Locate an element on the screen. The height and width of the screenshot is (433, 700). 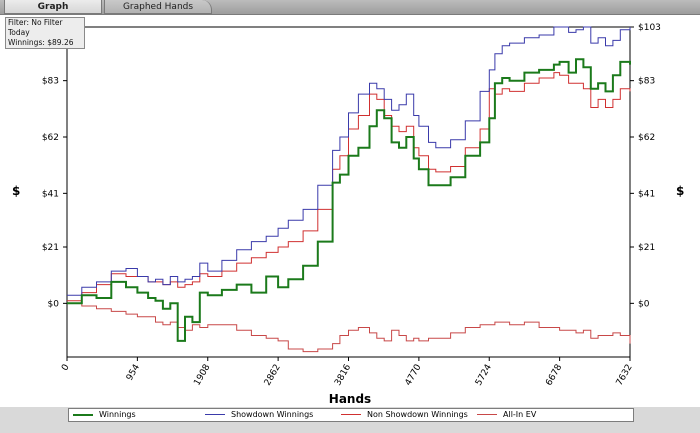
filter-info-box: Filter: No Filter Today Winnings: $89.26 is located at coordinates (45, 33).